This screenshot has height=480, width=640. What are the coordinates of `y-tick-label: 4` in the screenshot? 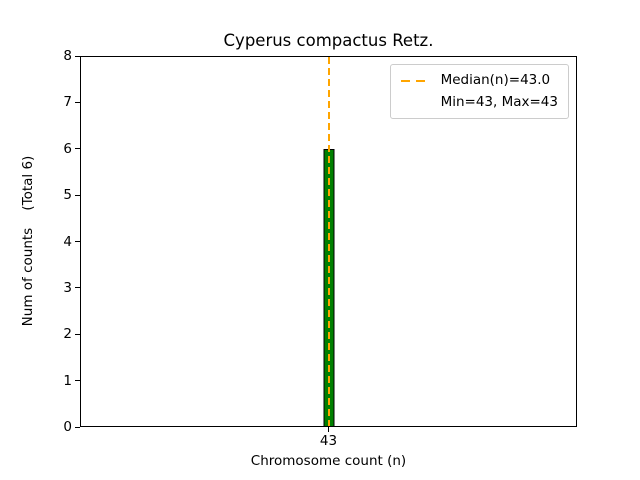 It's located at (67, 241).